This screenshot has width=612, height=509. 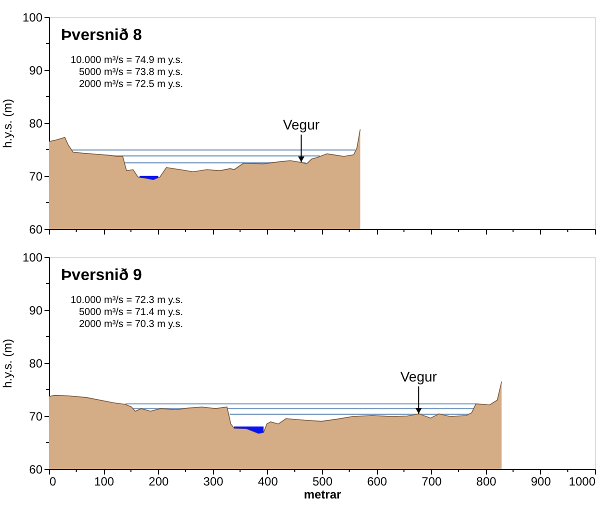 I want to click on x-tick-label: 100, so click(x=104, y=481).